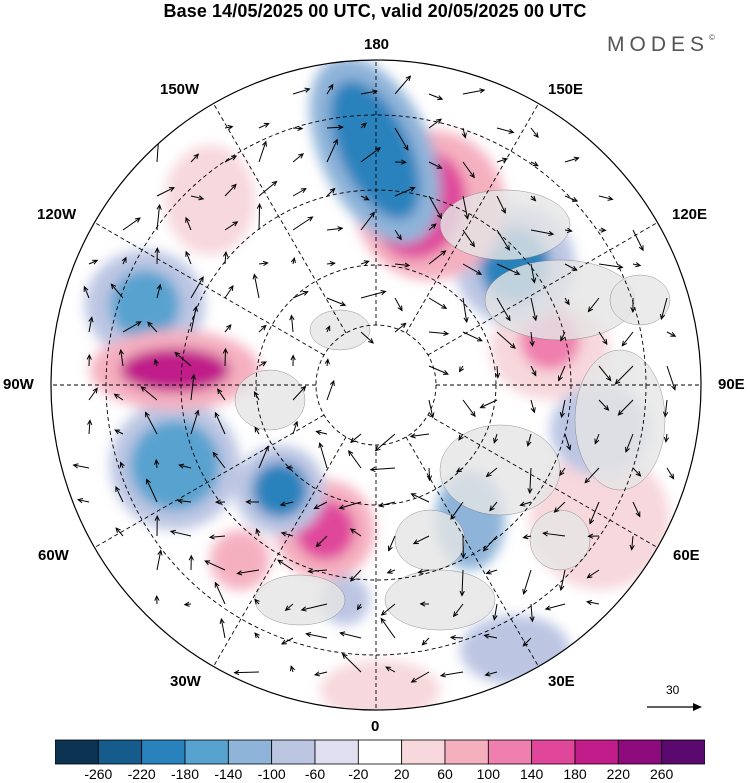 This screenshot has width=750, height=783. I want to click on label-150e: 150E, so click(566, 89).